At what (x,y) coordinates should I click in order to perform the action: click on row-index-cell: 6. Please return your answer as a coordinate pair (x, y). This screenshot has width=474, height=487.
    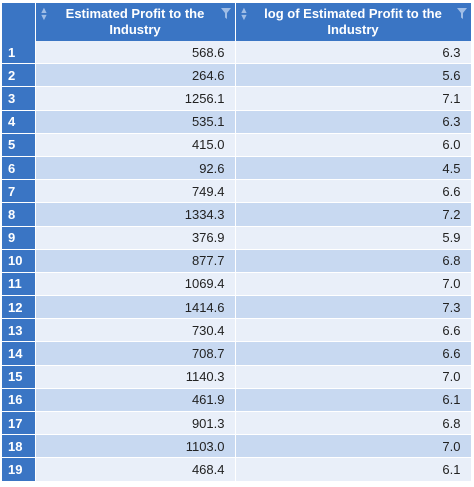
    Looking at the image, I should click on (19, 168).